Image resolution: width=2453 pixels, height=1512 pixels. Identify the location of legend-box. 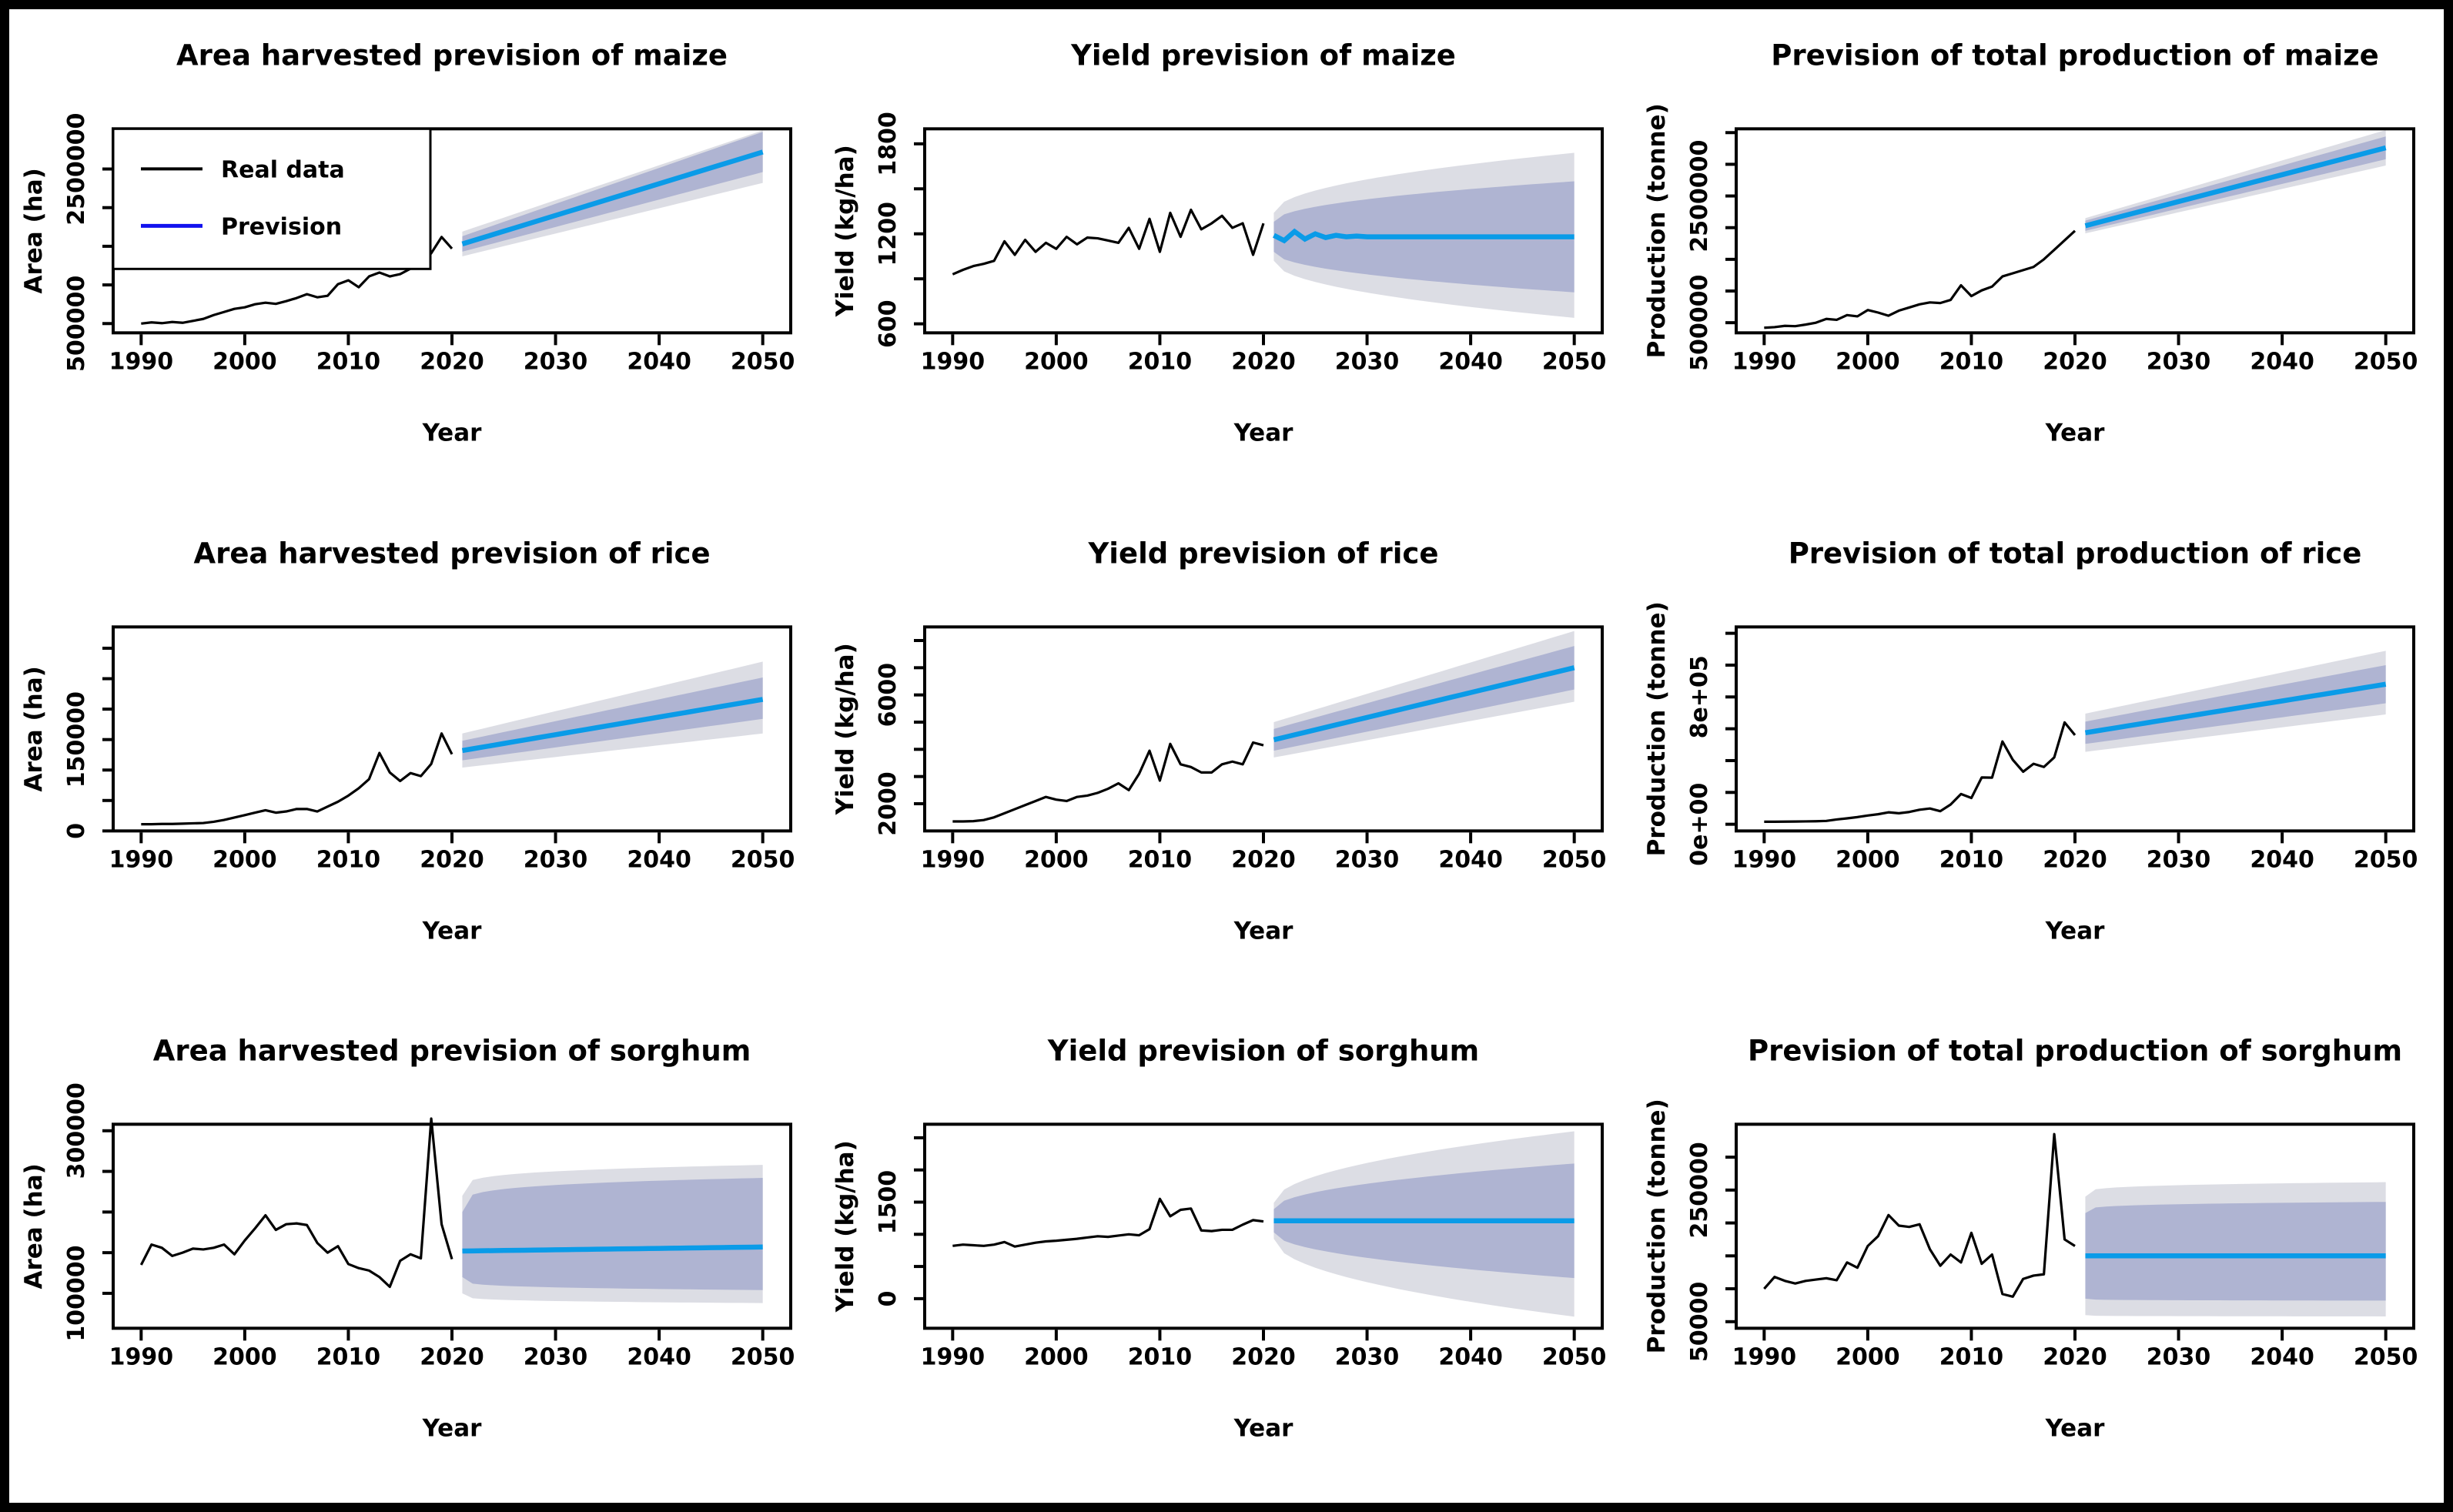
(272, 198).